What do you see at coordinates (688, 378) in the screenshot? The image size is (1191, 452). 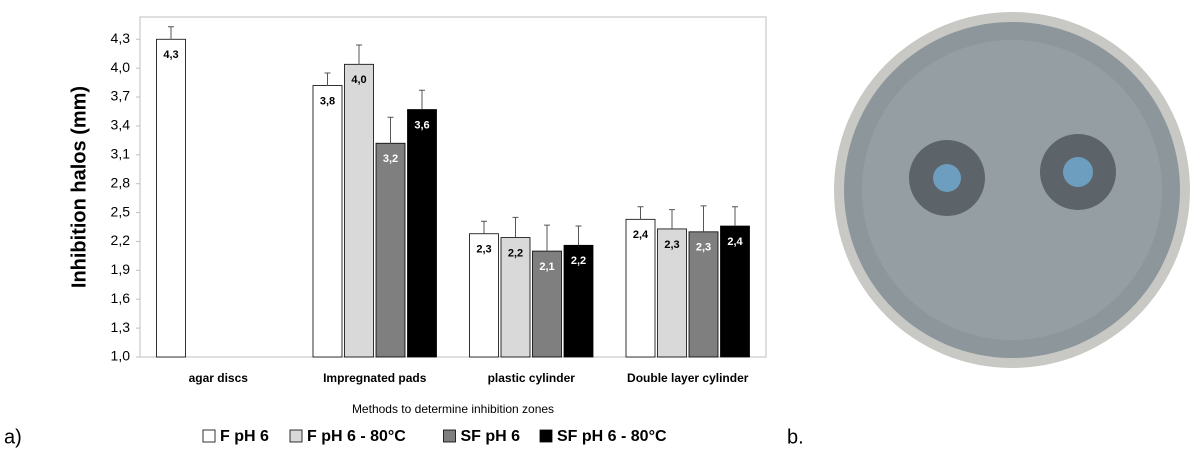 I see `x-tick-label: Double layer cylinder` at bounding box center [688, 378].